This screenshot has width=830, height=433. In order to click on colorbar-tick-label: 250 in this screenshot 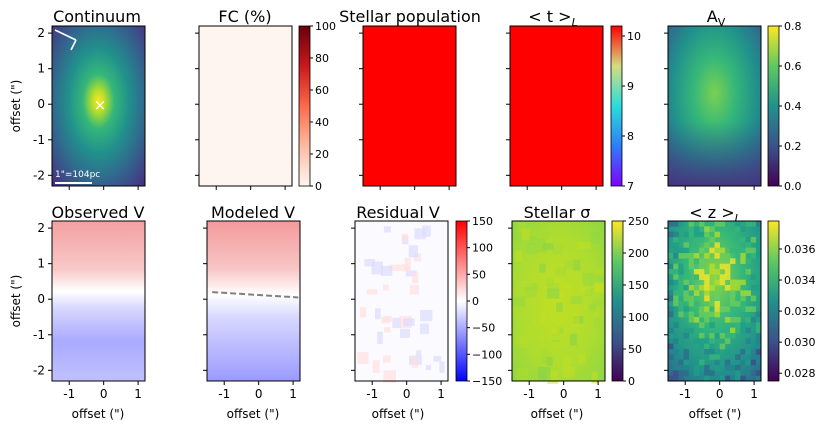, I will do `click(638, 221)`.